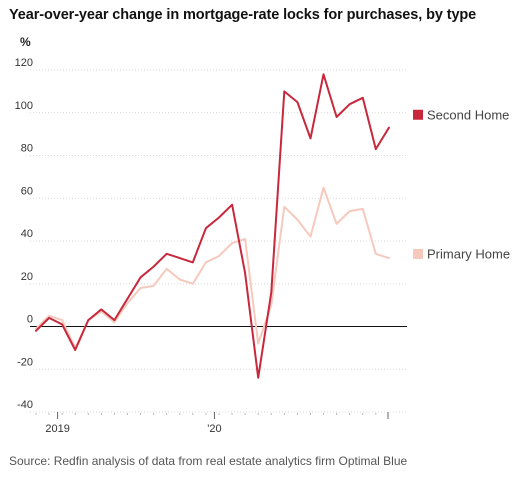 The width and height of the screenshot is (520, 479). What do you see at coordinates (27, 277) in the screenshot?
I see `y-tick-label: 20` at bounding box center [27, 277].